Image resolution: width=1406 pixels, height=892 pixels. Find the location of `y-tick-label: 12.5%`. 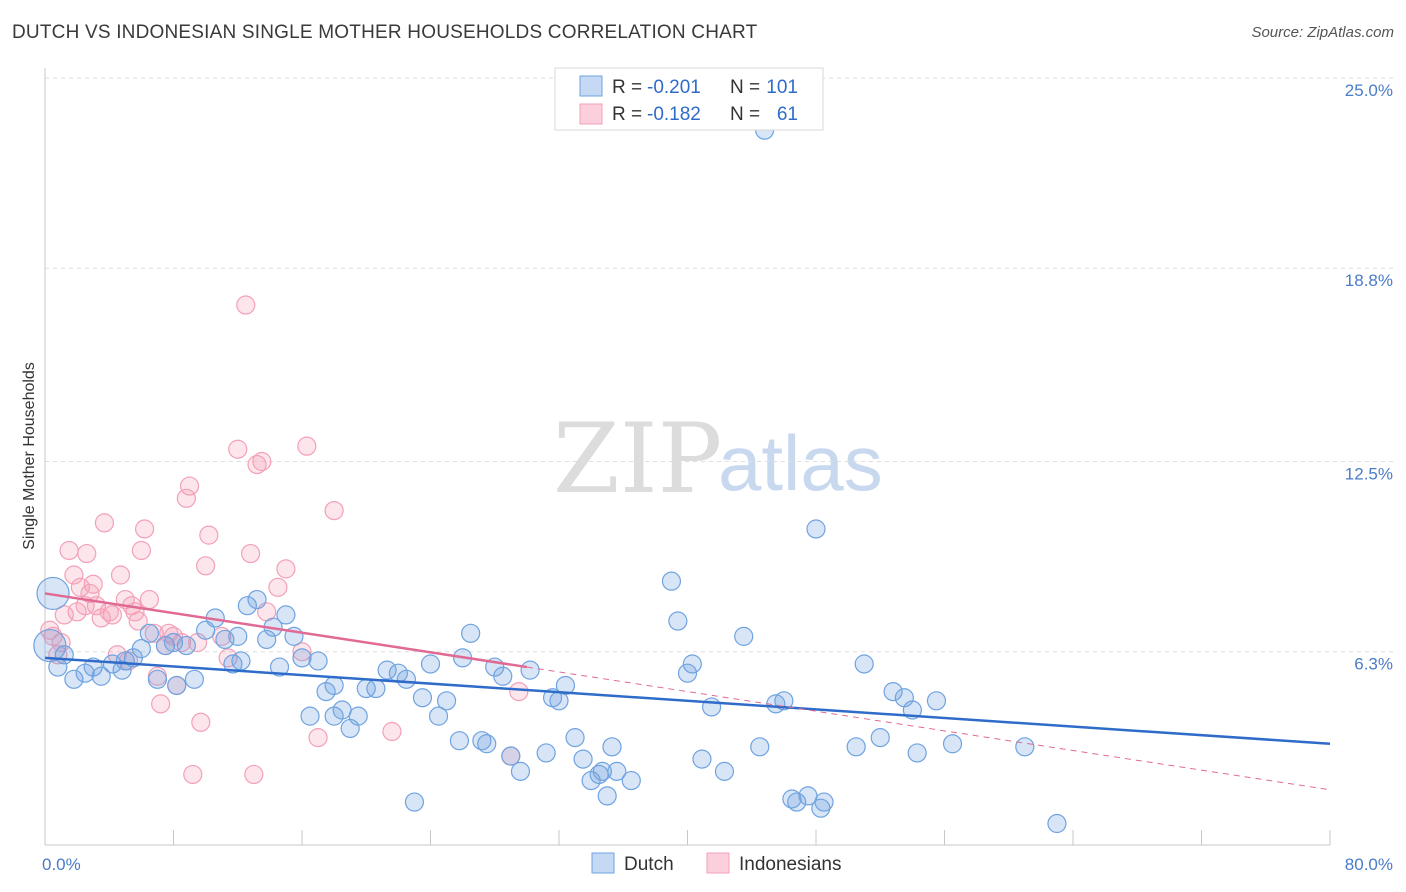

y-tick-label: 12.5% is located at coordinates (1369, 474).